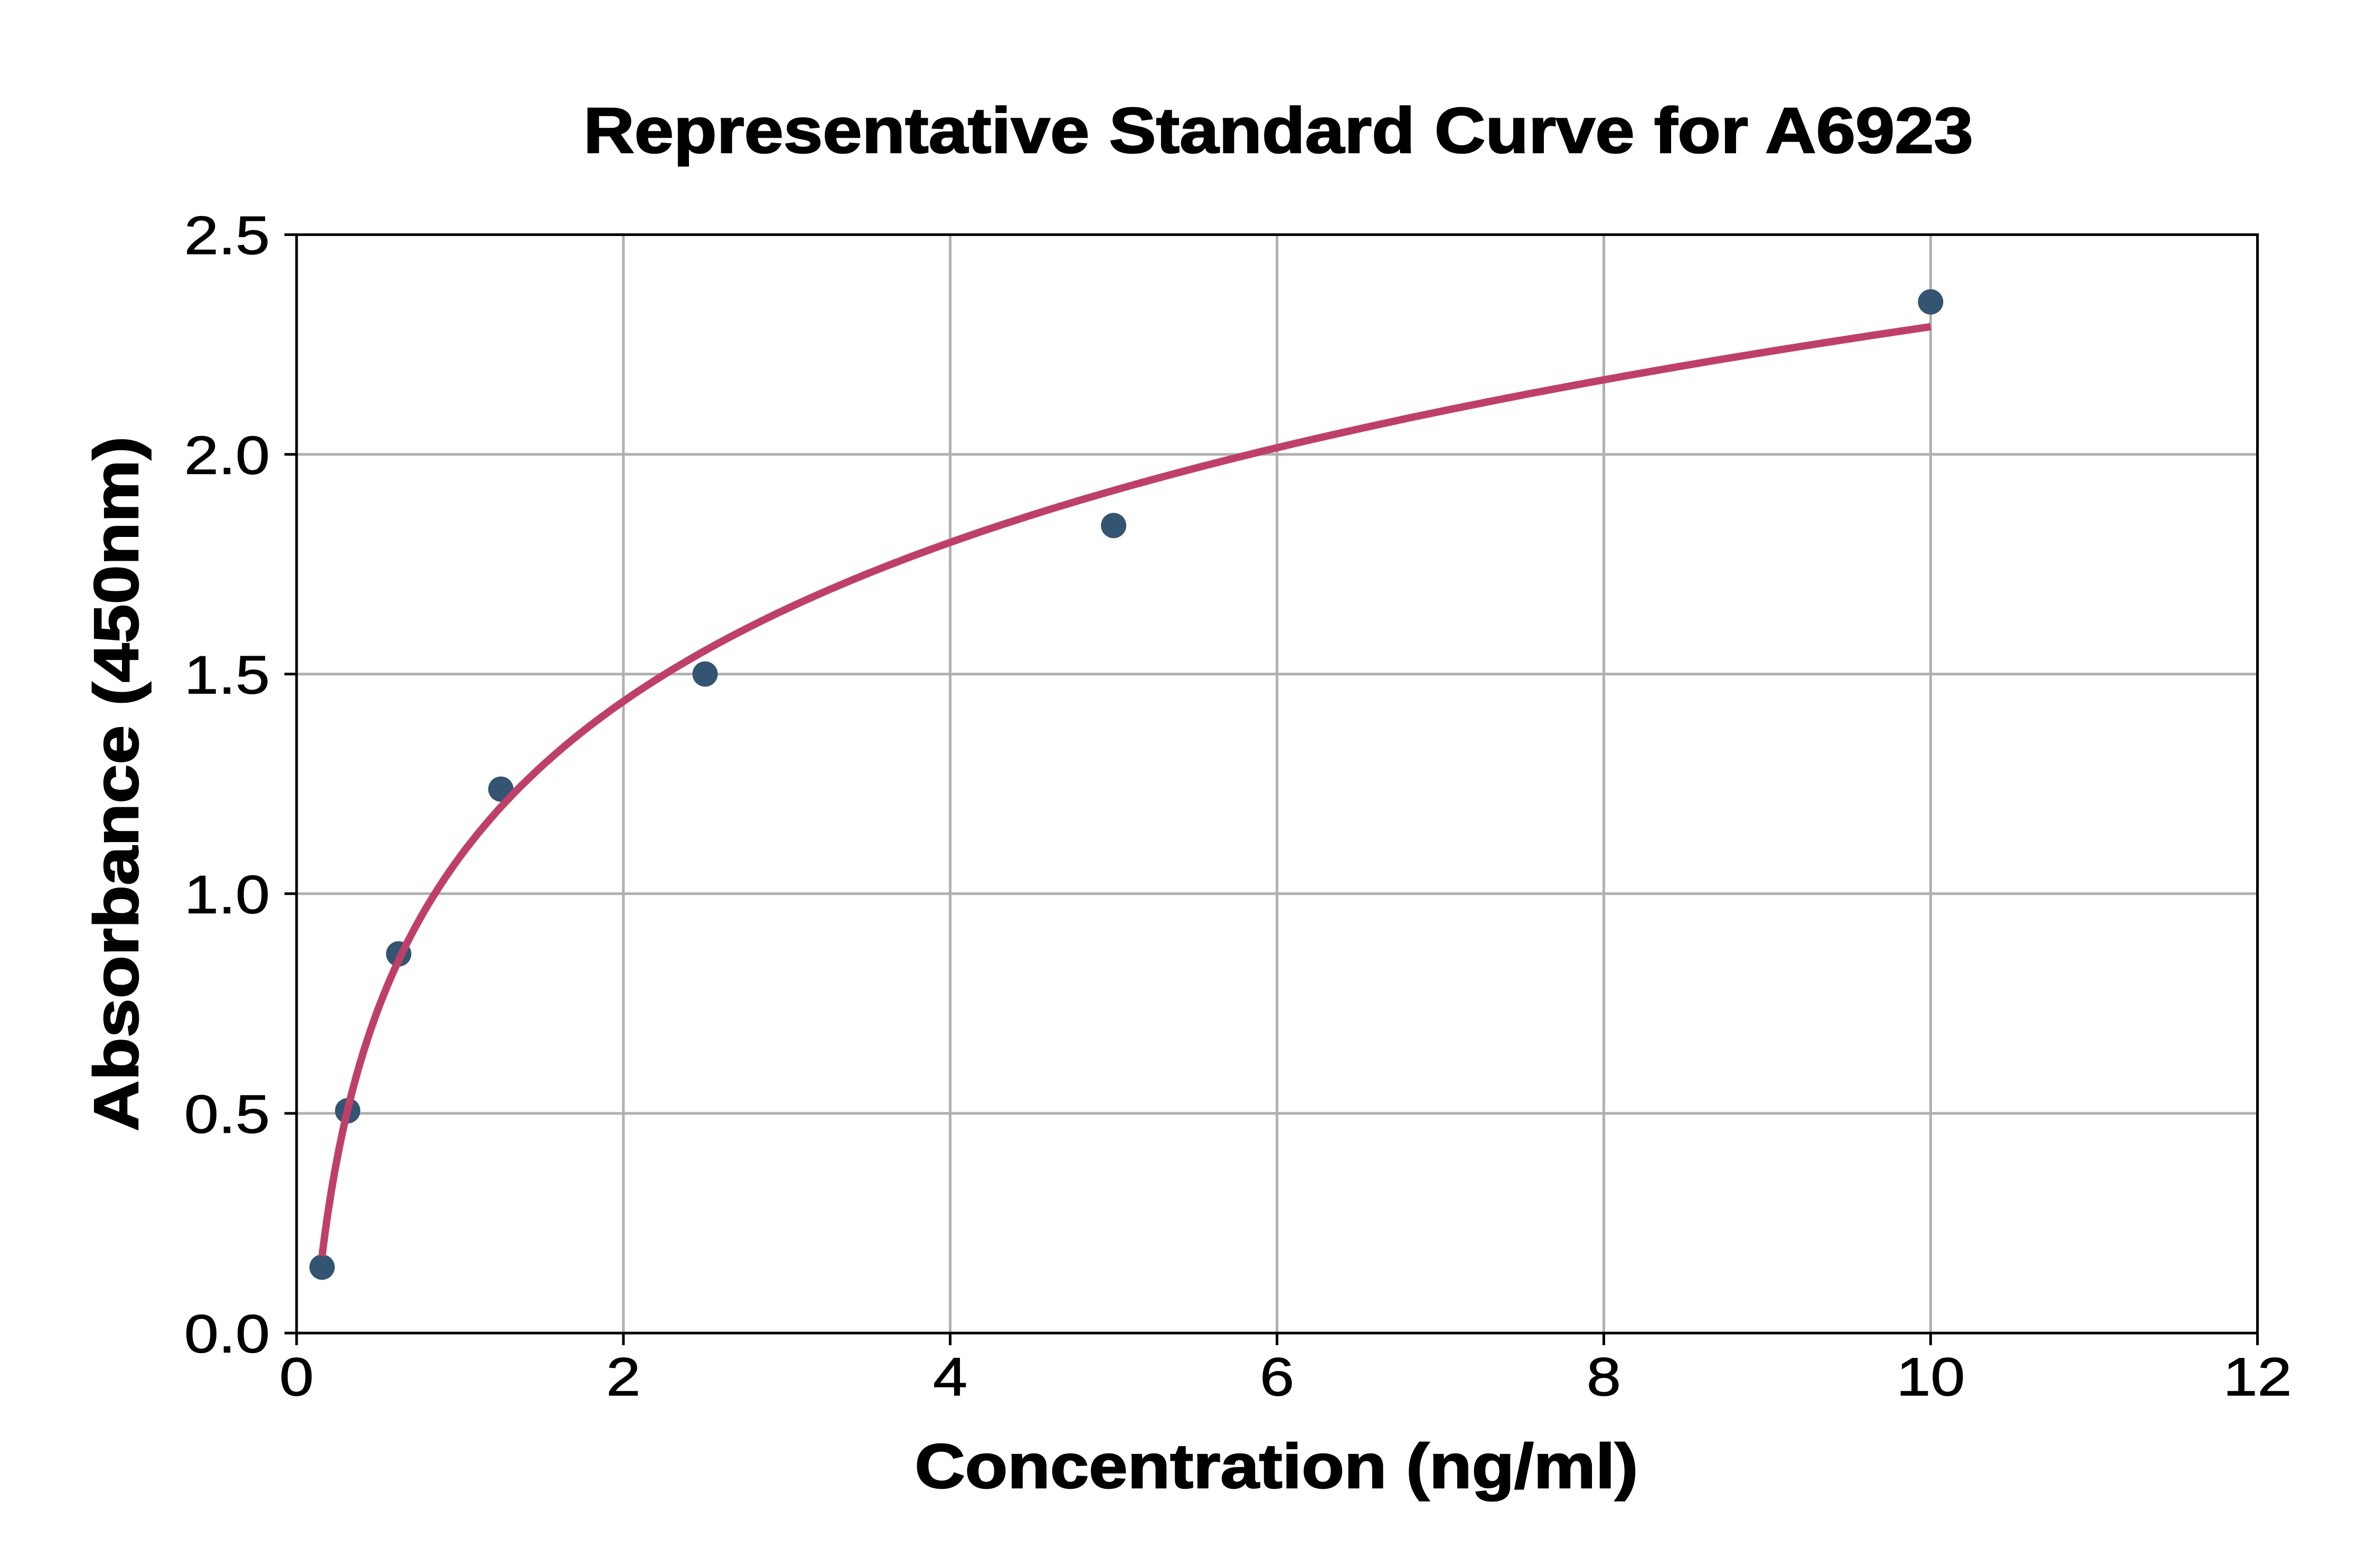 This screenshot has height=1568, width=2376. I want to click on svg-text: Concentration (ng/ml), so click(1277, 1466).